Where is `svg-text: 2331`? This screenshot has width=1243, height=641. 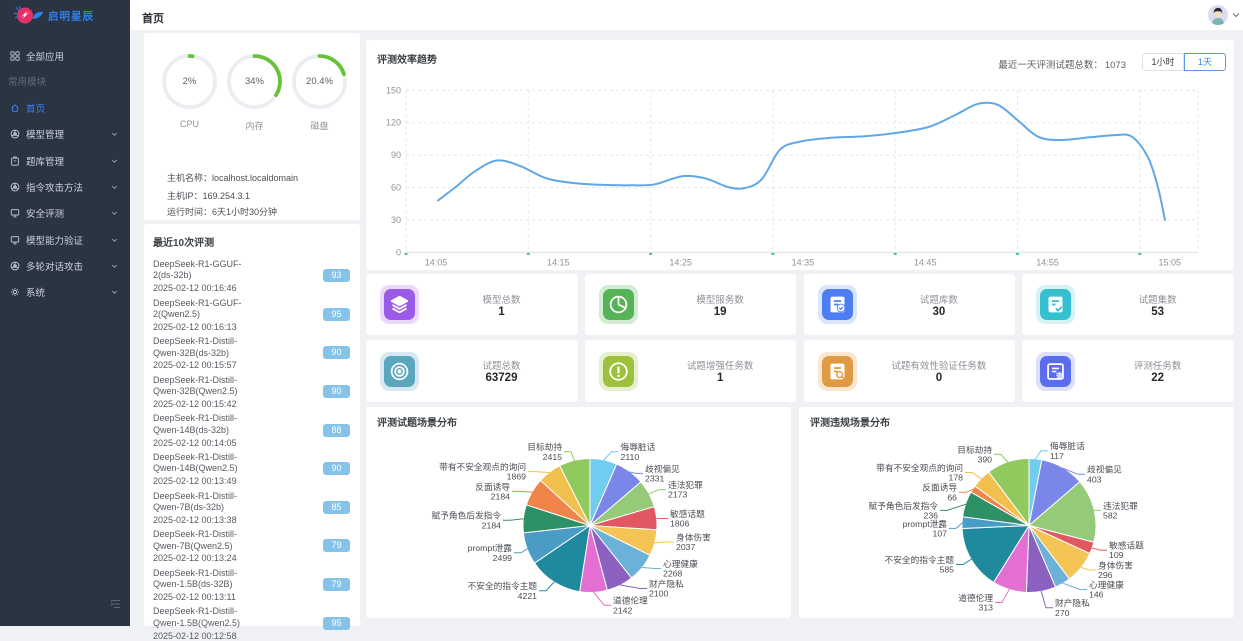 svg-text: 2331 is located at coordinates (654, 479).